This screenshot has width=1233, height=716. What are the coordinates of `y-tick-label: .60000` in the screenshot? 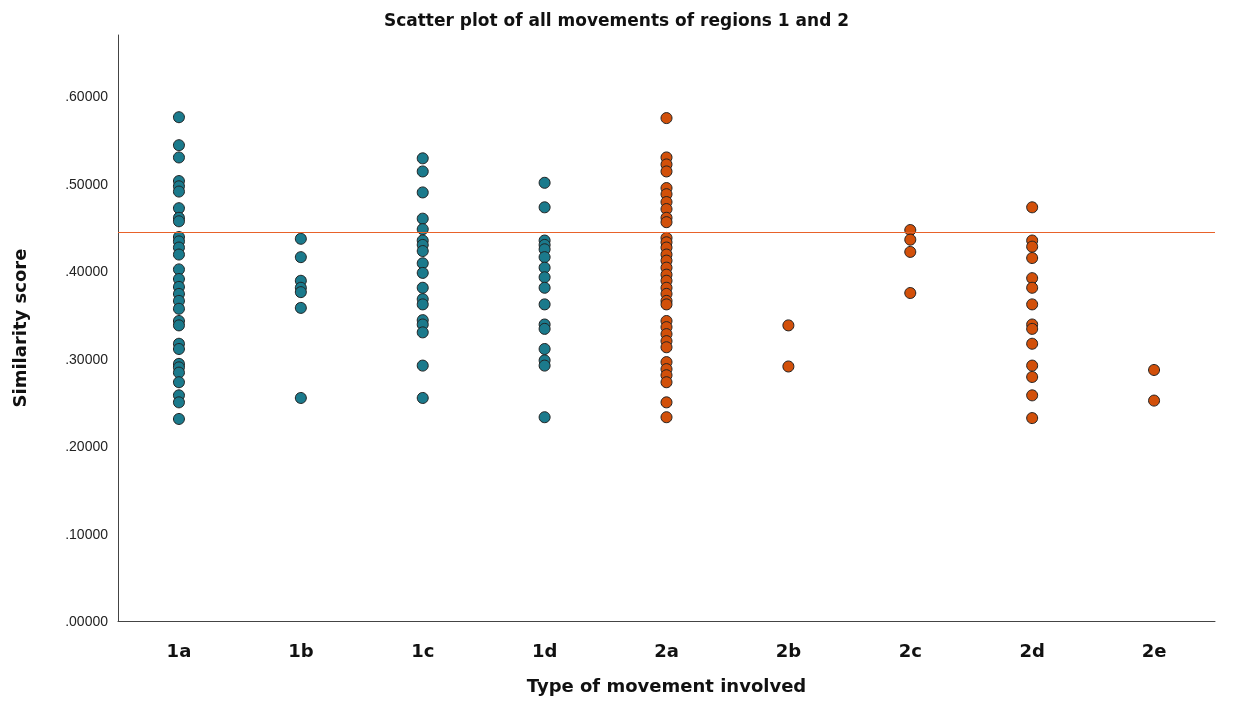 It's located at (87, 96).